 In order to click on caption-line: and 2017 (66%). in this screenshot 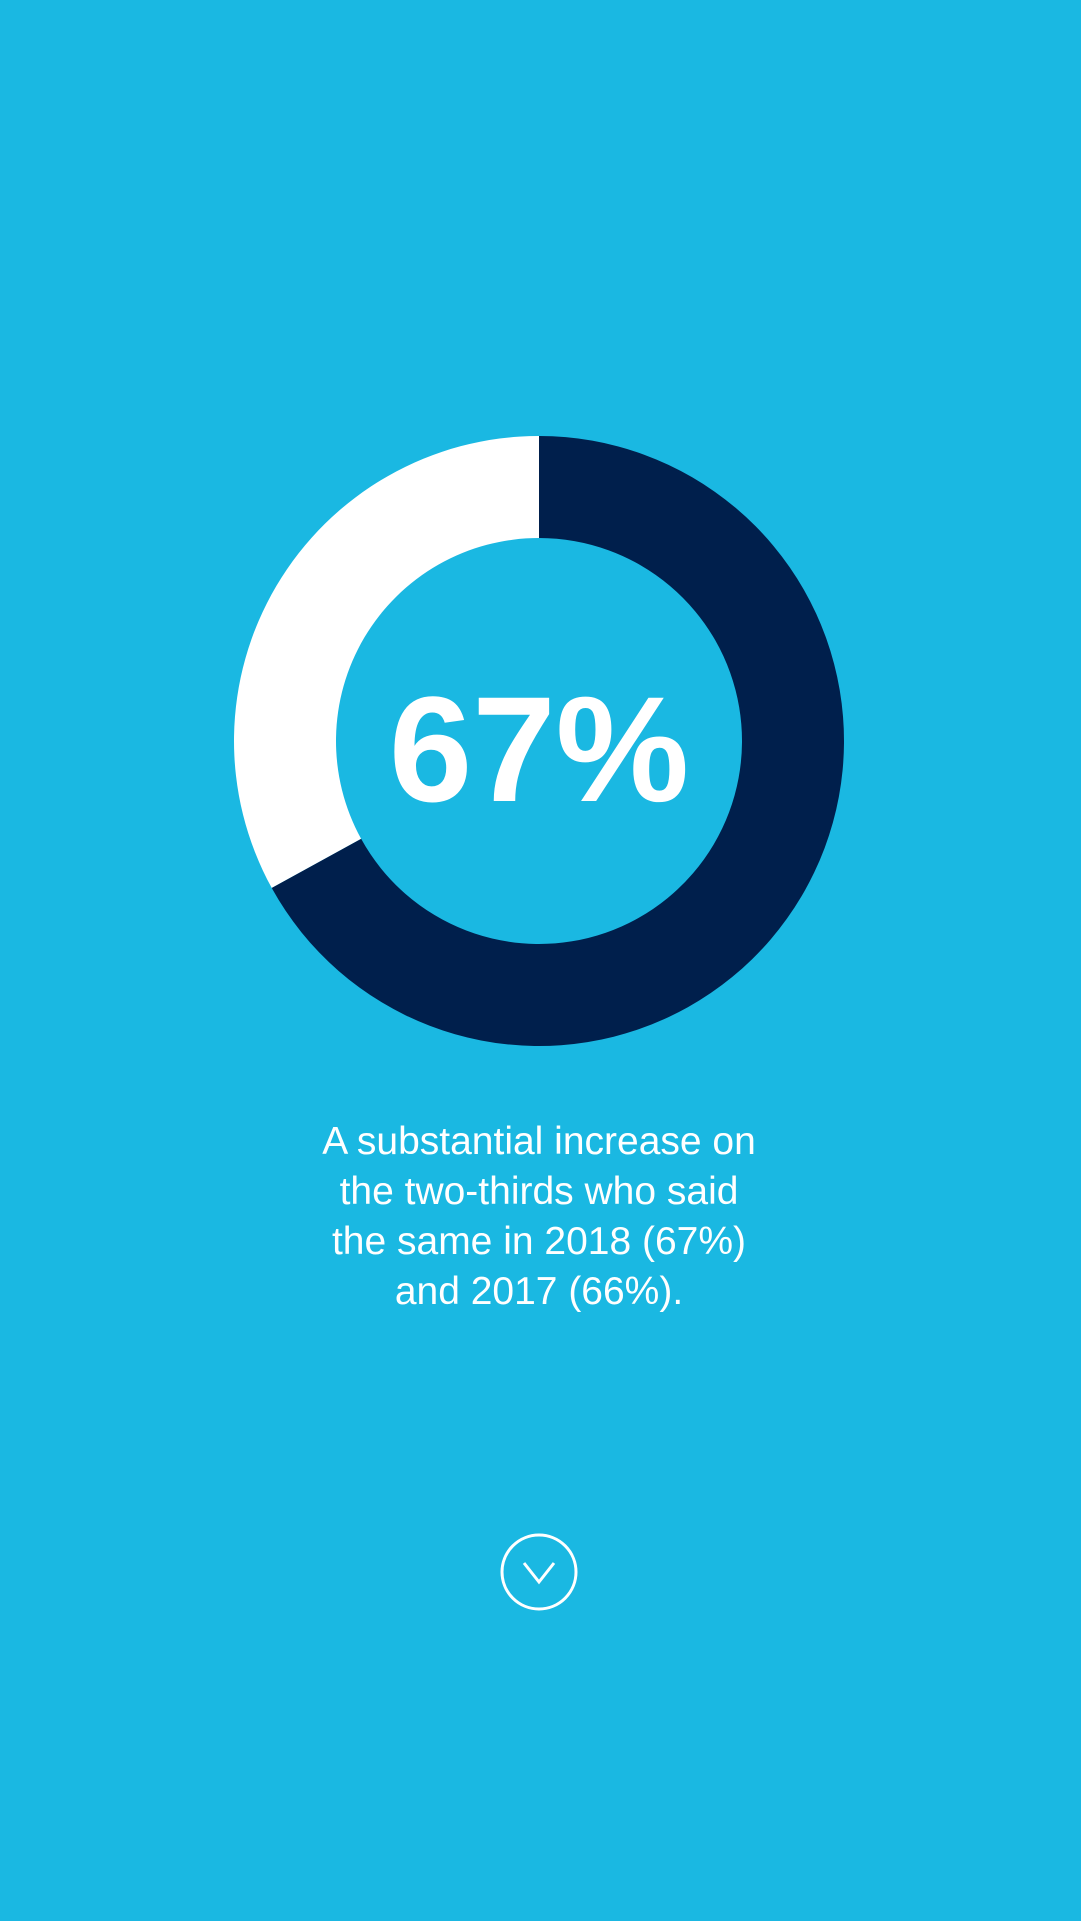, I will do `click(539, 1291)`.